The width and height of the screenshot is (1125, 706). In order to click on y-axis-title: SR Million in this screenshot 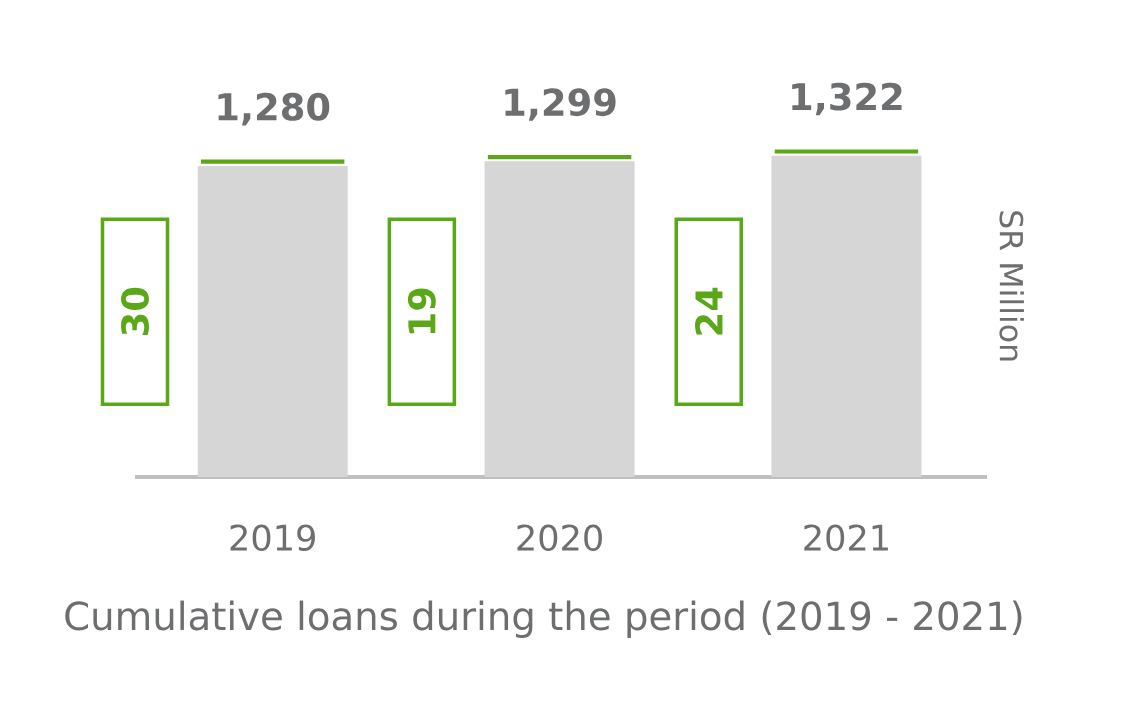, I will do `click(1011, 286)`.